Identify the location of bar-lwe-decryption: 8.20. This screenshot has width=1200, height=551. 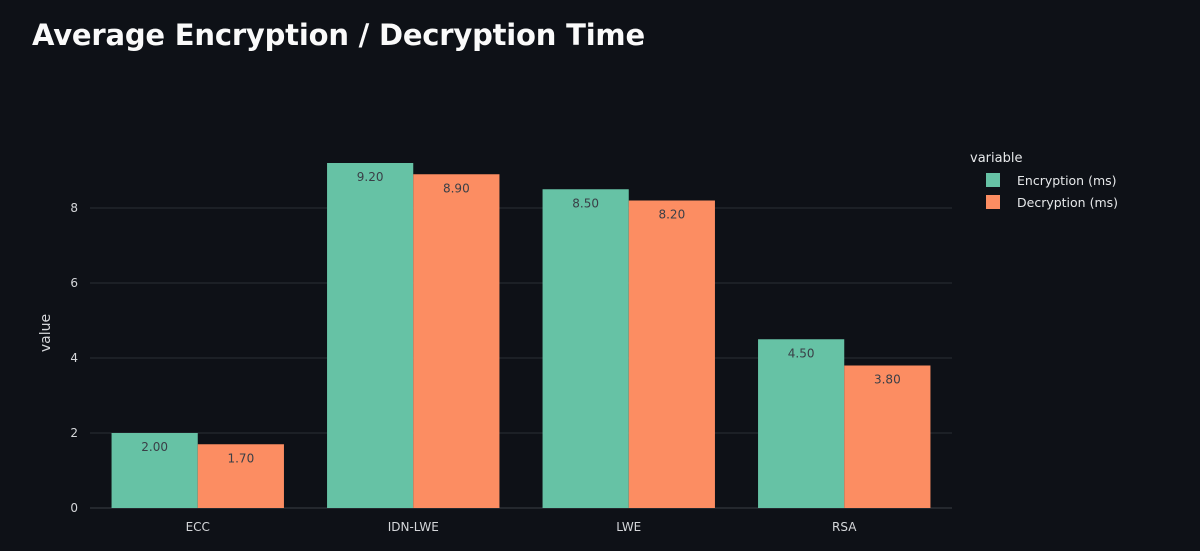
(671, 354).